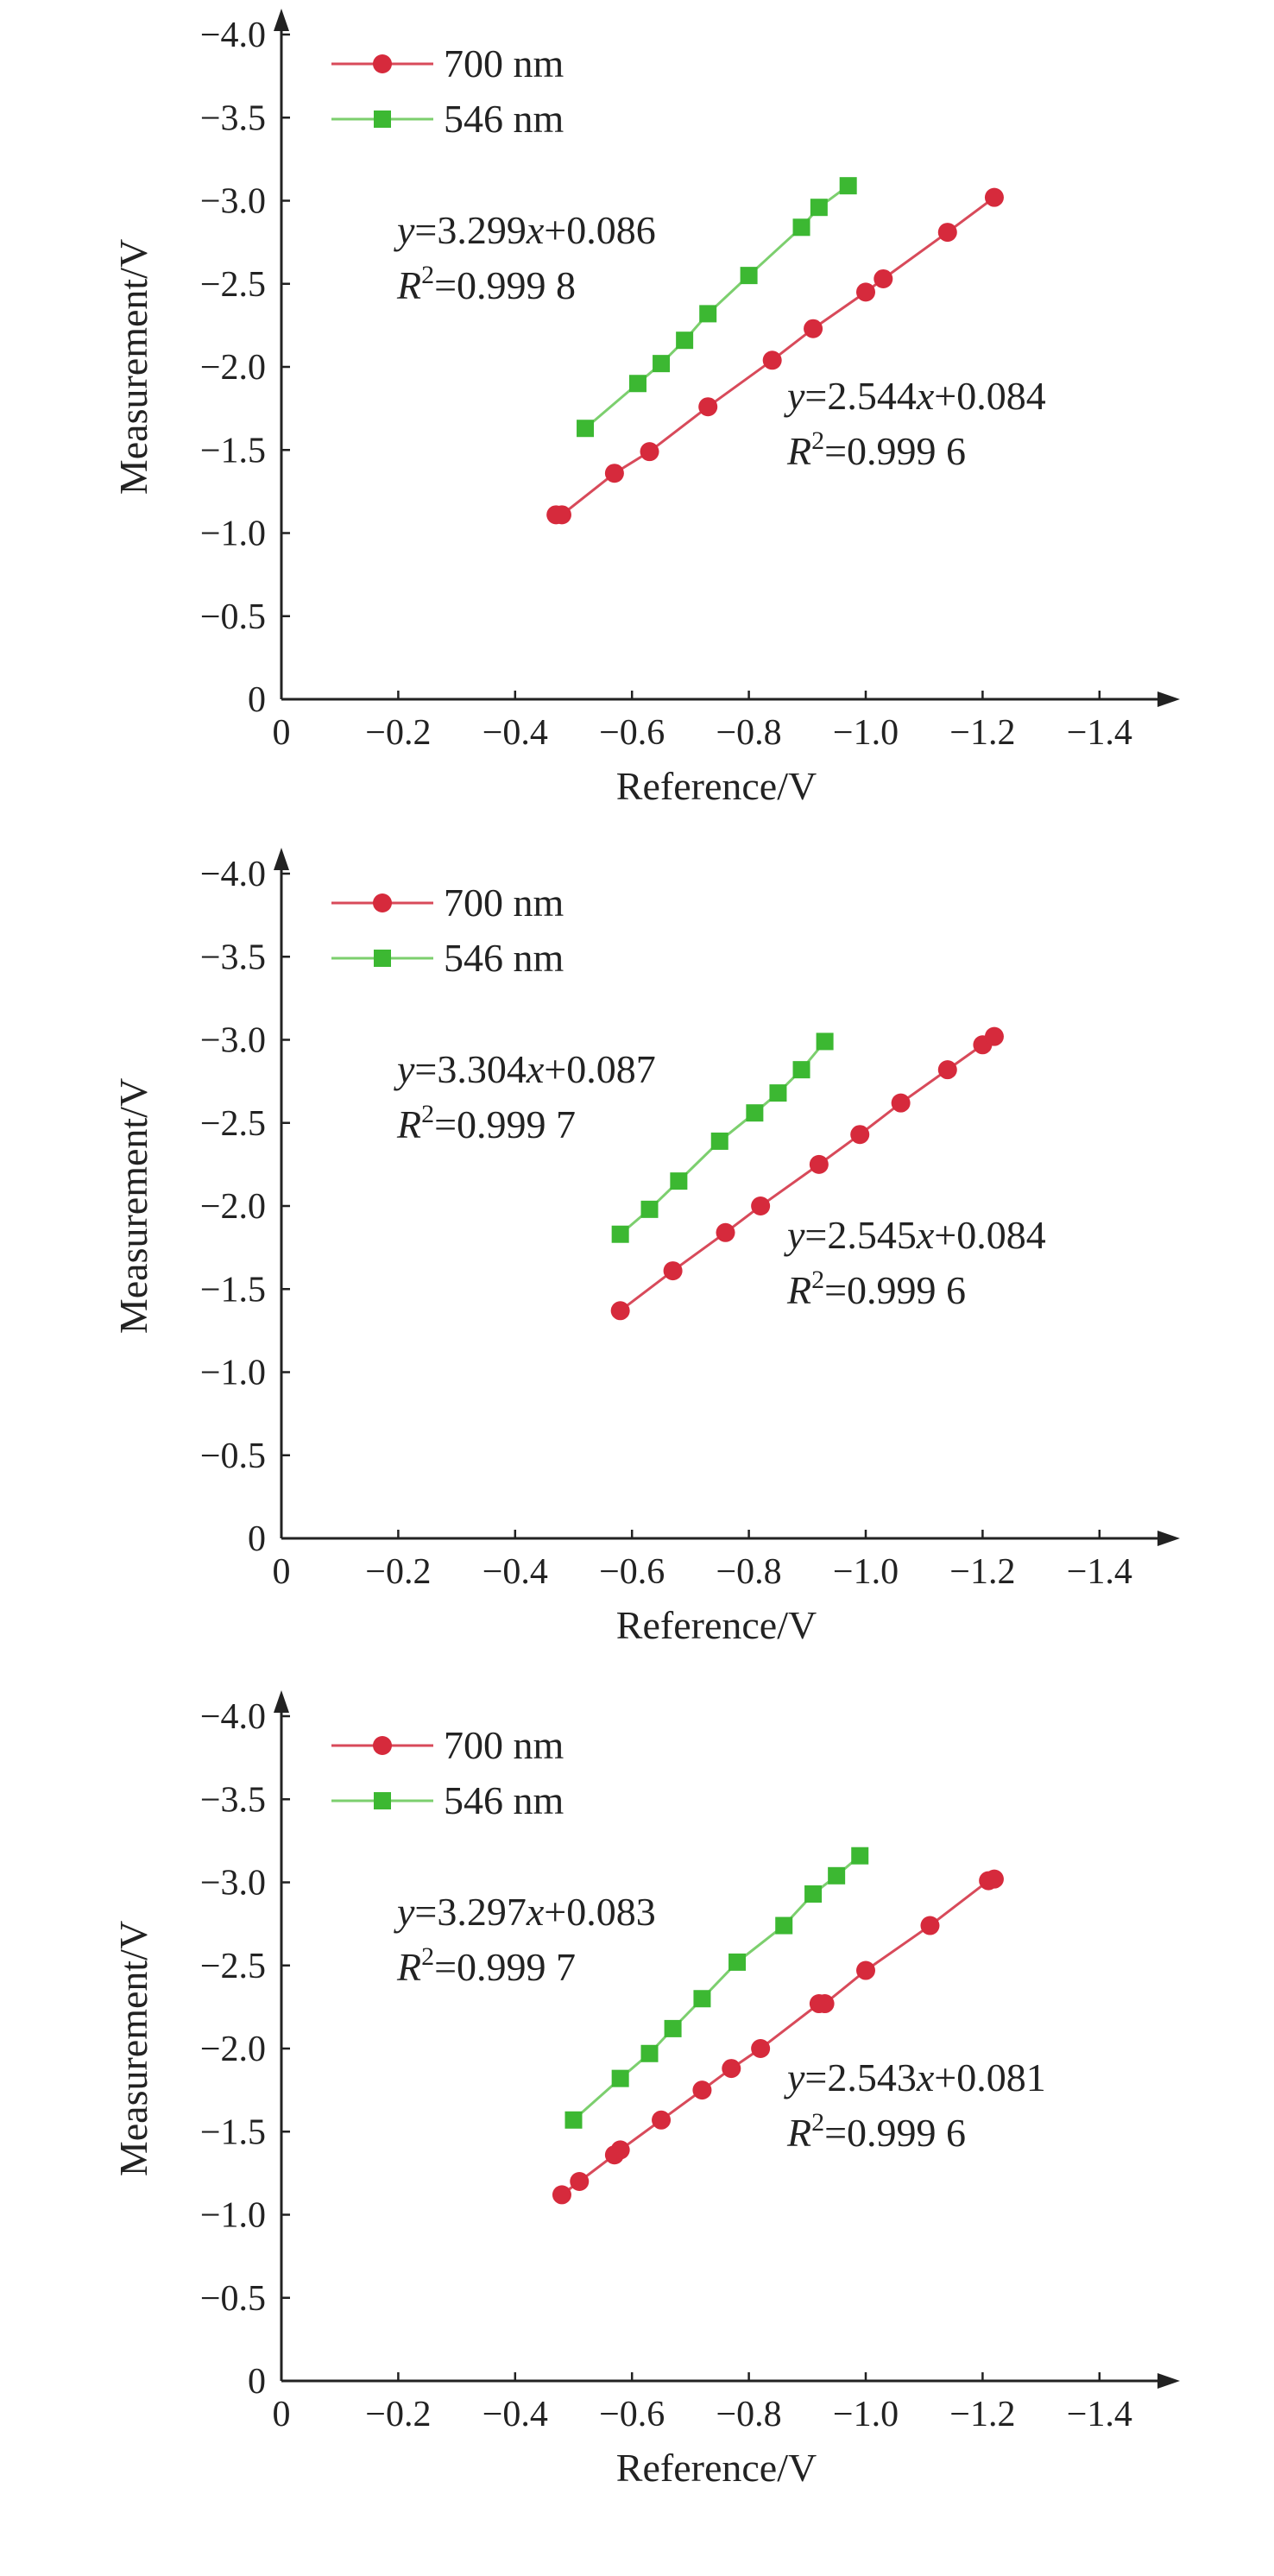 This screenshot has width=1274, height=2576. I want to click on equation-annotation: y=3.297x+0.083 R2=0.999 7, so click(525, 1939).